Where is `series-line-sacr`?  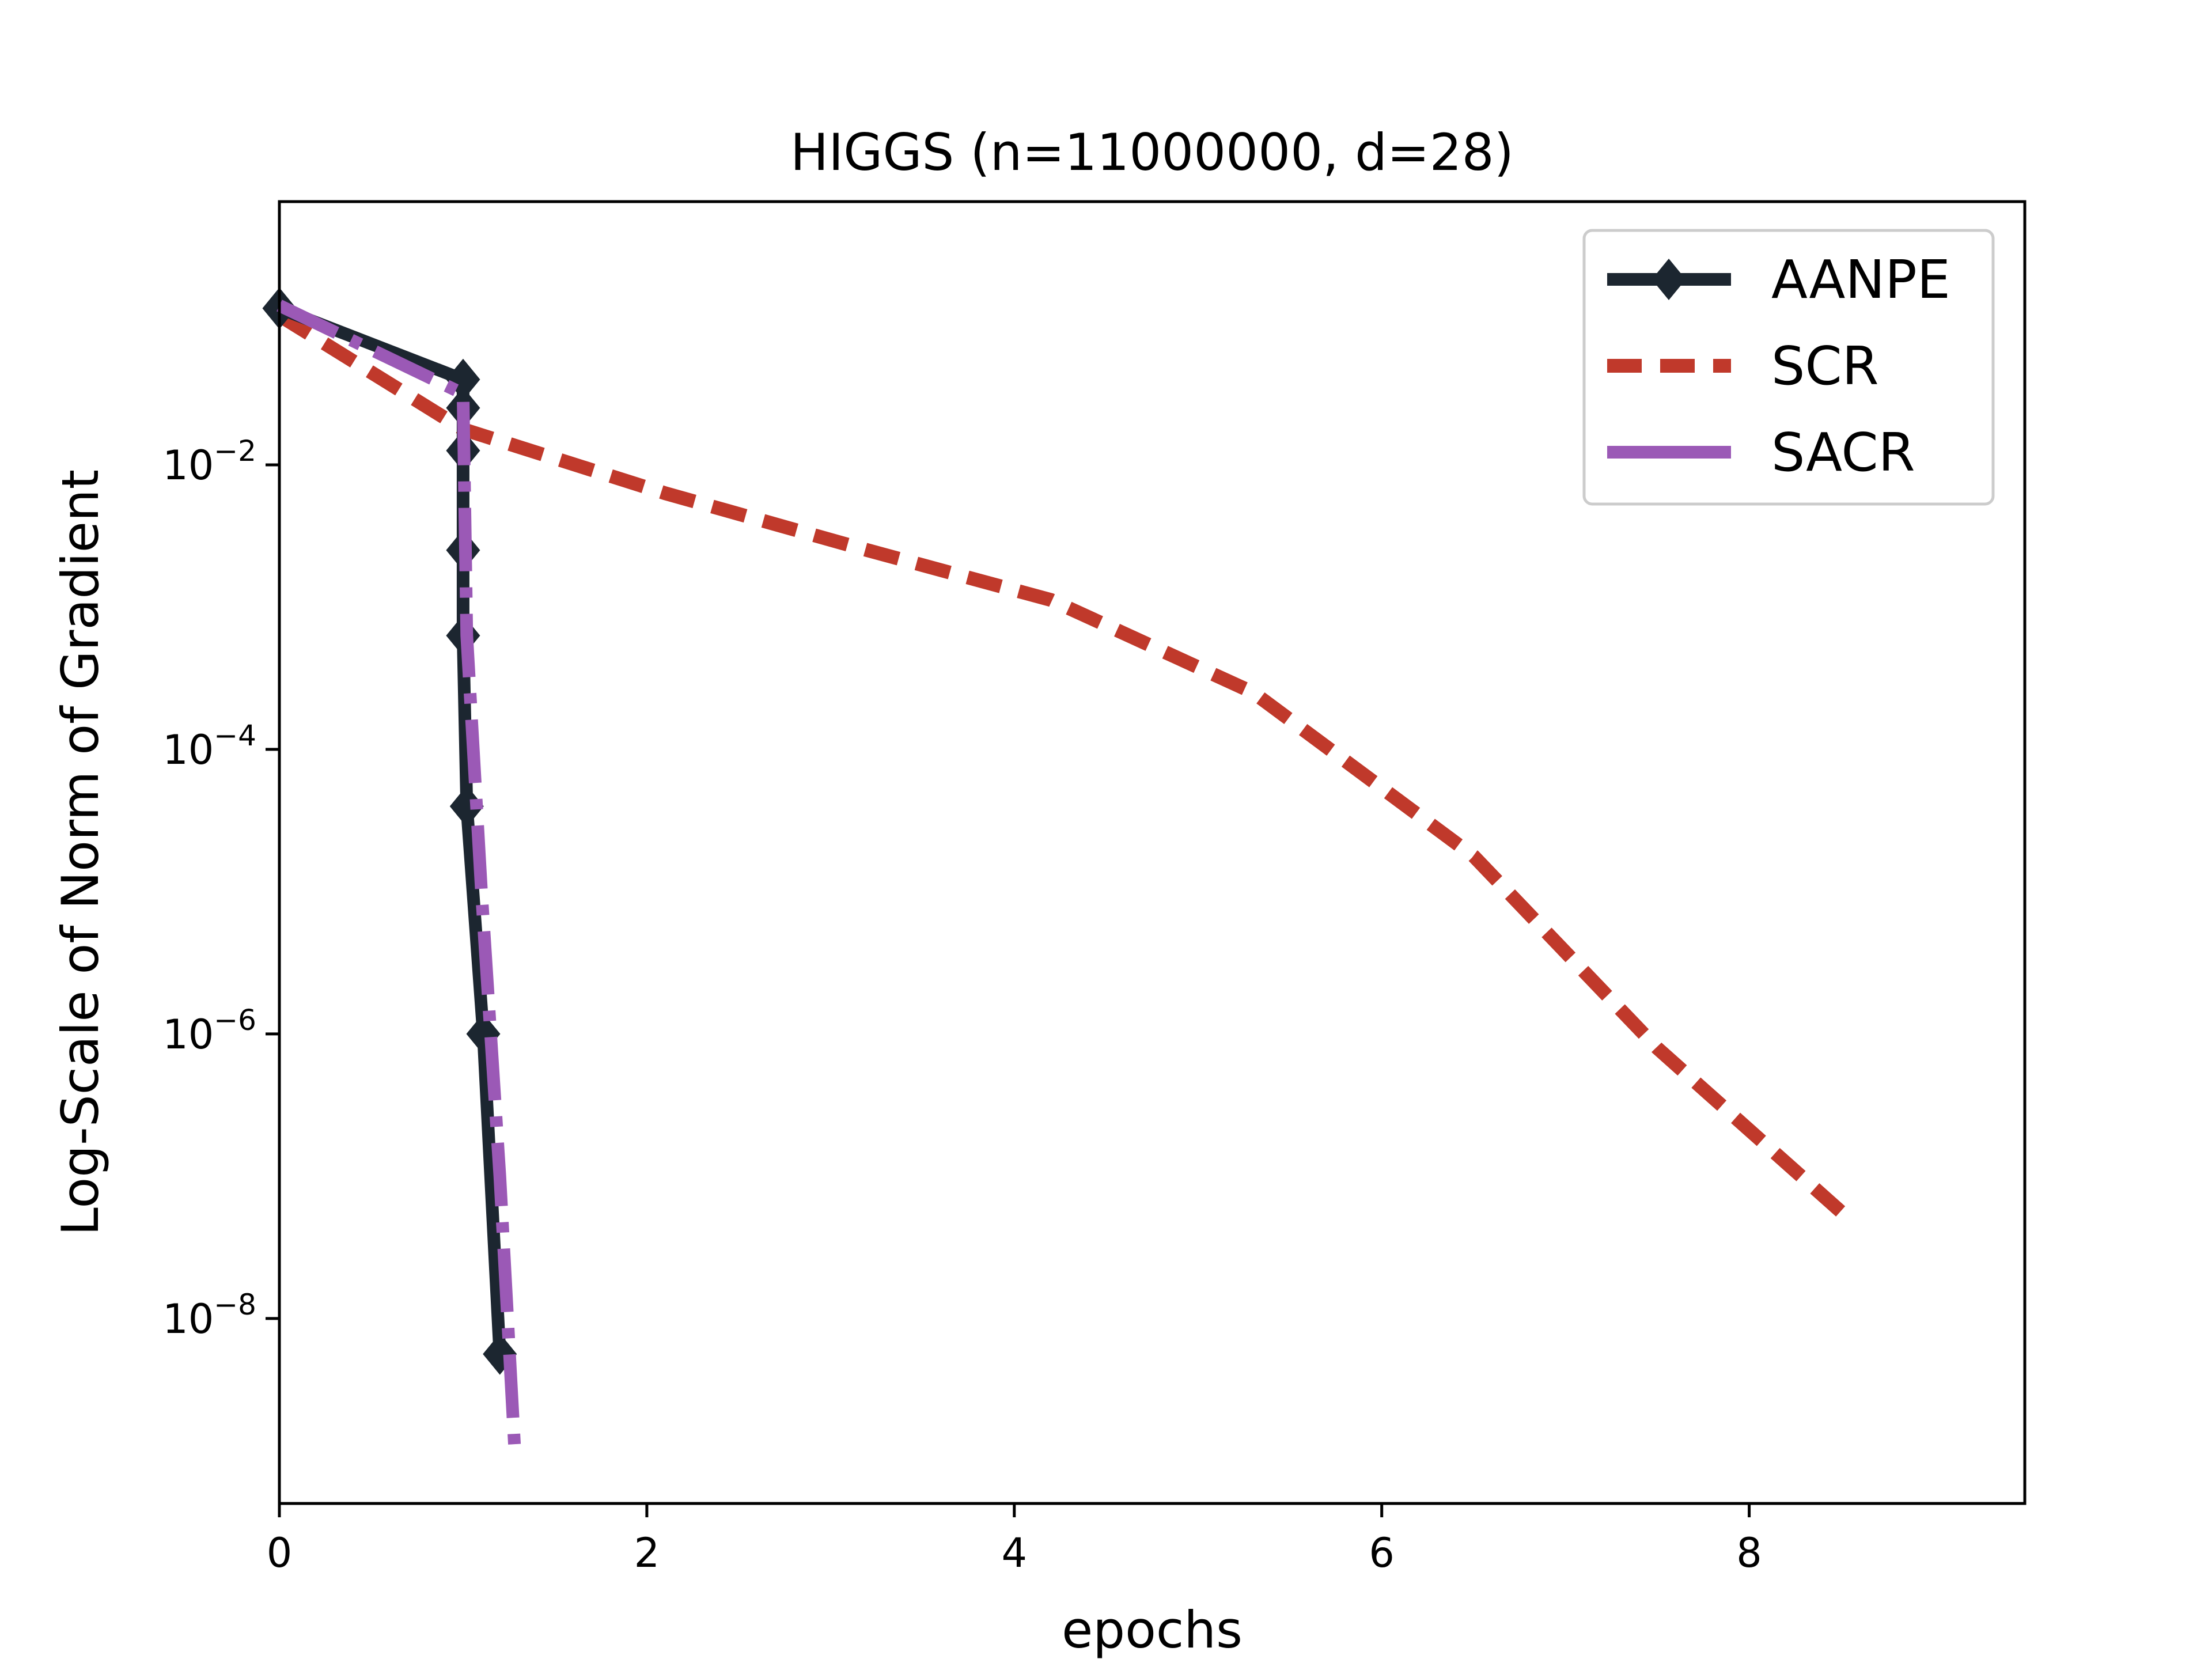
series-line-sacr is located at coordinates (398, 873).